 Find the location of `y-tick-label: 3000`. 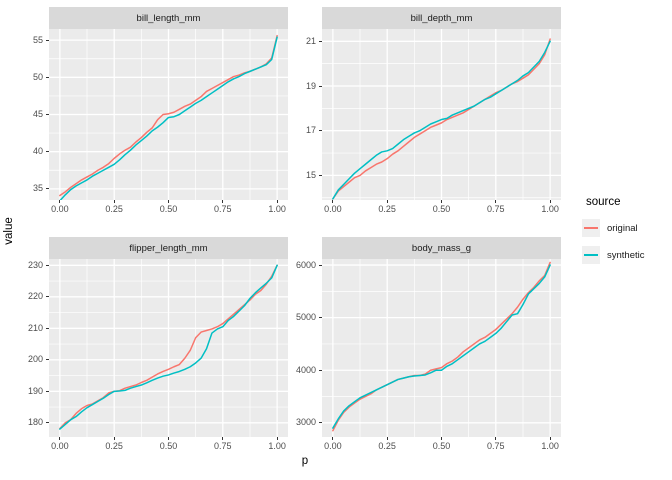

y-tick-label: 3000 is located at coordinates (305, 422).